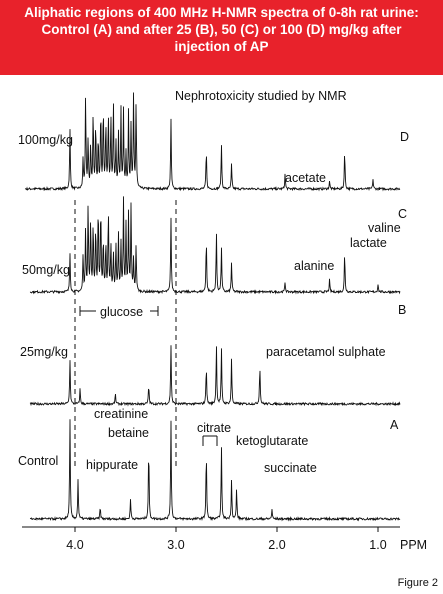 The width and height of the screenshot is (443, 594). Describe the element at coordinates (394, 425) in the screenshot. I see `label: A` at that location.